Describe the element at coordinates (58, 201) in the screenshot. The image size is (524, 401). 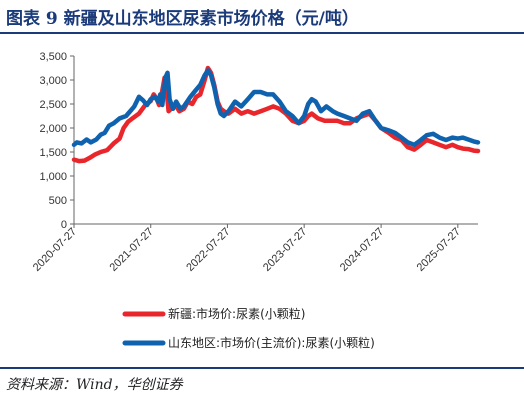
I see `y-tick-label: 500` at that location.